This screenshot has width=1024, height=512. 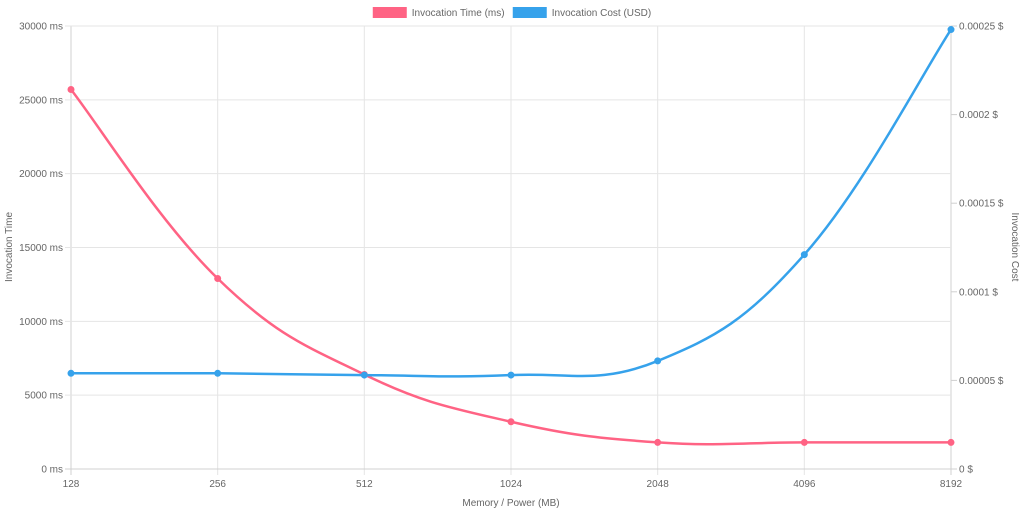 I want to click on legend-label: Invocation Cost (USD), so click(x=601, y=13).